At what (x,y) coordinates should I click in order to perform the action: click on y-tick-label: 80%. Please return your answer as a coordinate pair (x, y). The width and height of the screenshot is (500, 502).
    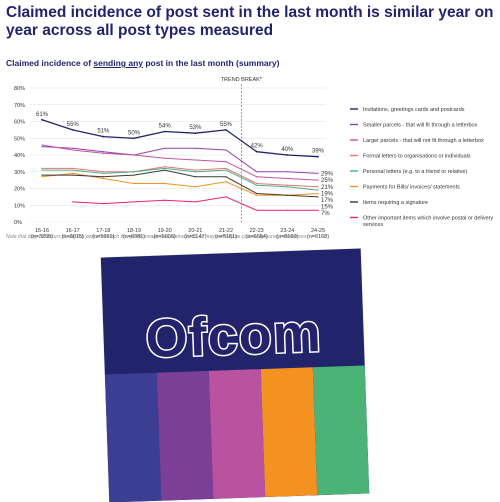
    Looking at the image, I should click on (19, 89).